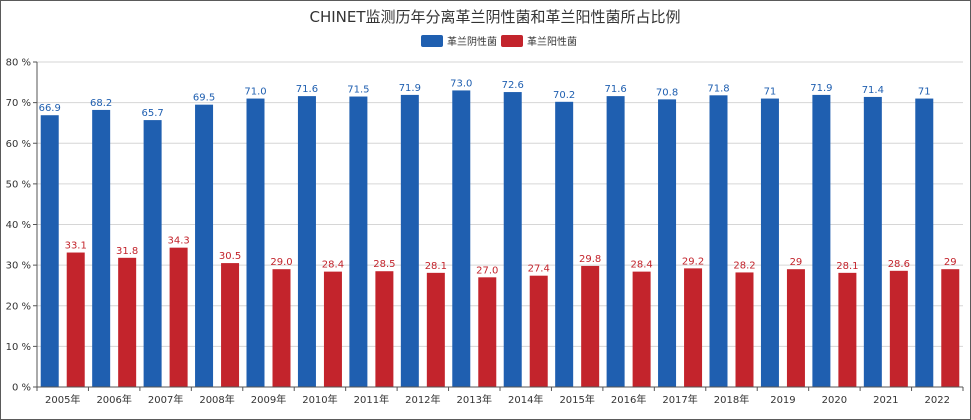 The width and height of the screenshot is (971, 420). What do you see at coordinates (255, 92) in the screenshot?
I see `bar-value-label: 71.0` at bounding box center [255, 92].